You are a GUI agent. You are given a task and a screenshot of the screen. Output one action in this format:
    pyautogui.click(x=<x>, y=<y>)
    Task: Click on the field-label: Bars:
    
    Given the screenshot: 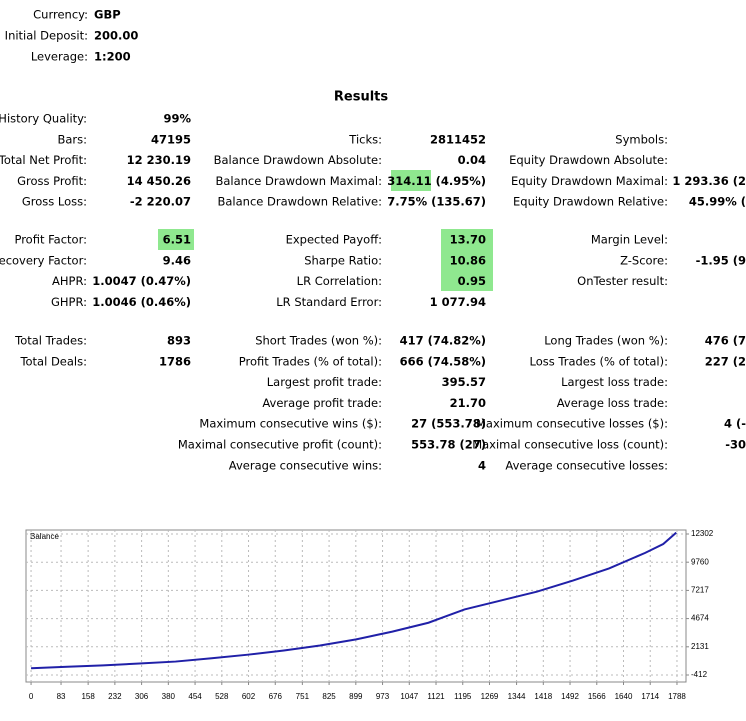 What is the action you would take?
    pyautogui.click(x=72, y=139)
    